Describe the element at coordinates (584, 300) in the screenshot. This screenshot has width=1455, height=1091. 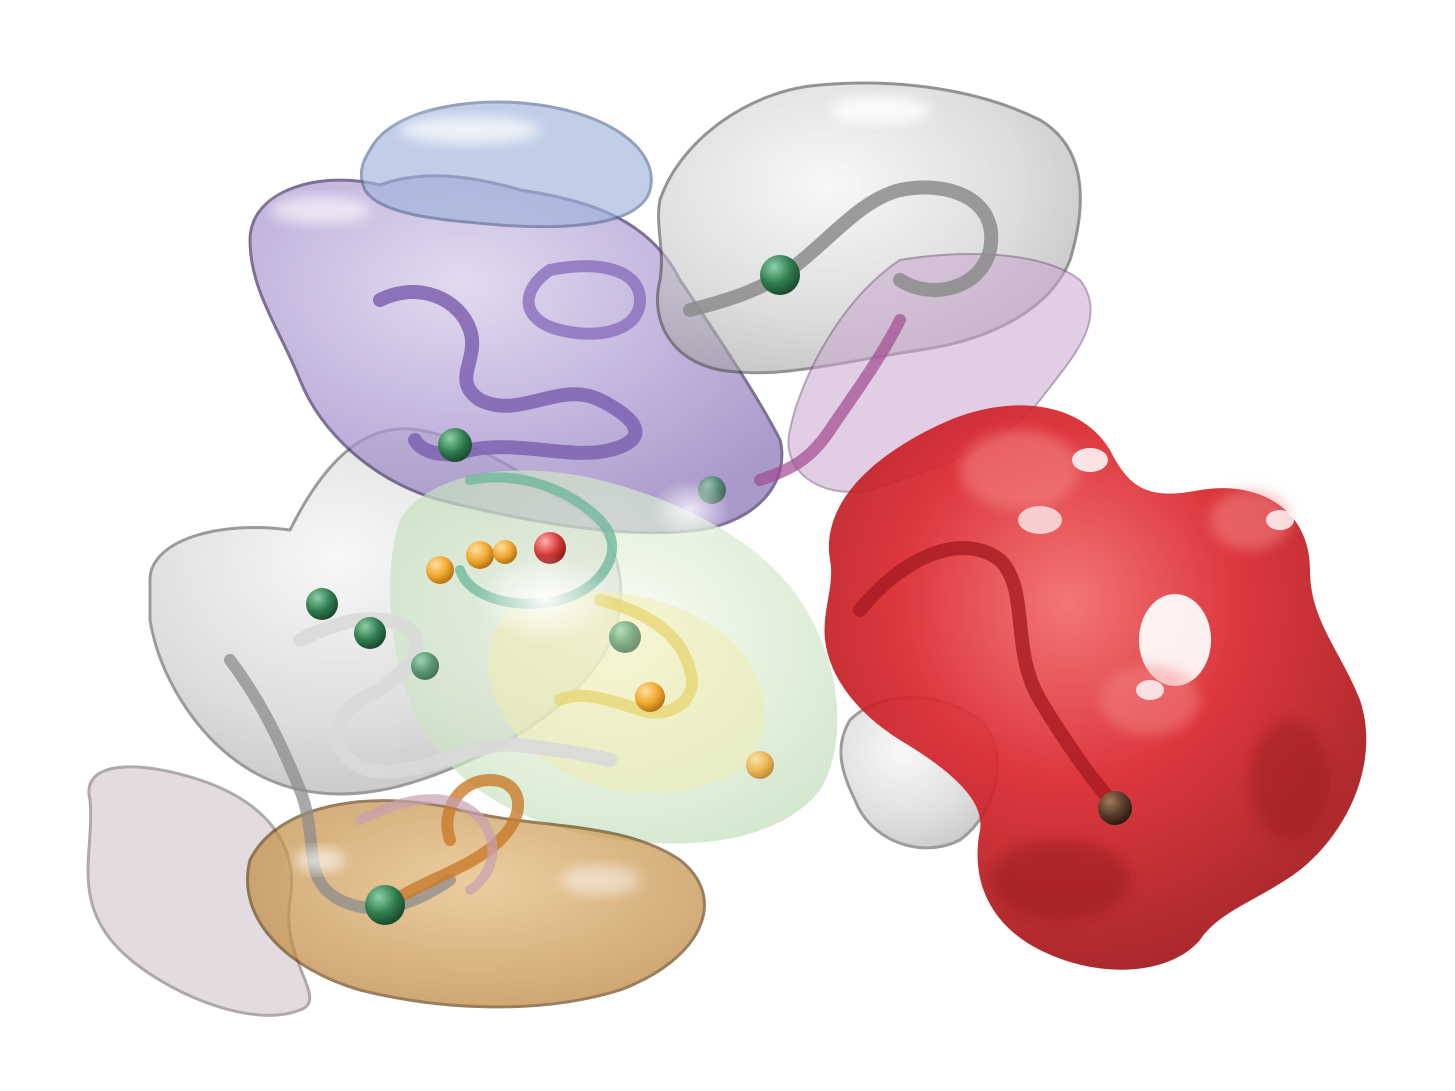
I see `purple-backbone-loop` at that location.